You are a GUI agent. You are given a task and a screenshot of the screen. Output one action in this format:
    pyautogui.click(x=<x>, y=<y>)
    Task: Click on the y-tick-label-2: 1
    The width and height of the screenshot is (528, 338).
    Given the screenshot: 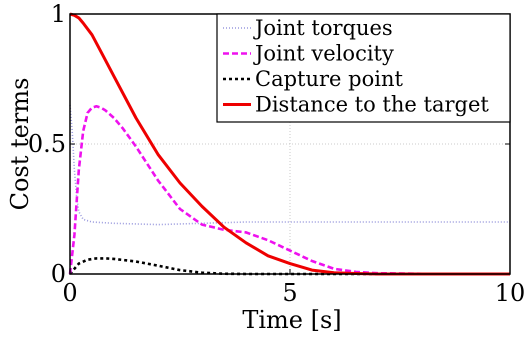 What is the action you would take?
    pyautogui.click(x=58, y=14)
    